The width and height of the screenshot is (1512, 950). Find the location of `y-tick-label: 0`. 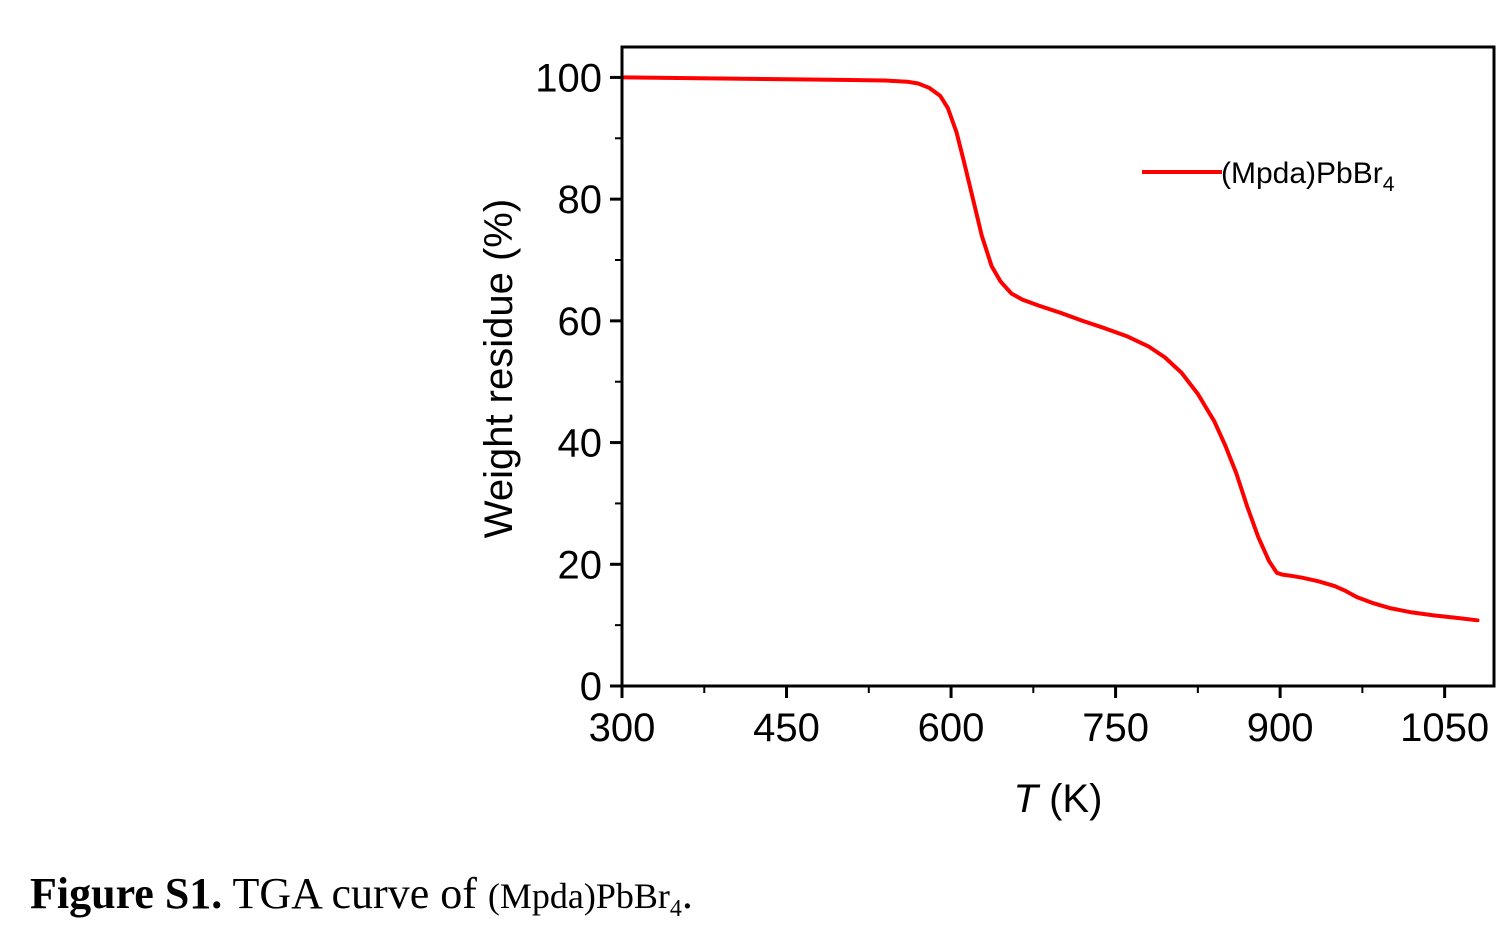

y-tick-label: 0 is located at coordinates (591, 687).